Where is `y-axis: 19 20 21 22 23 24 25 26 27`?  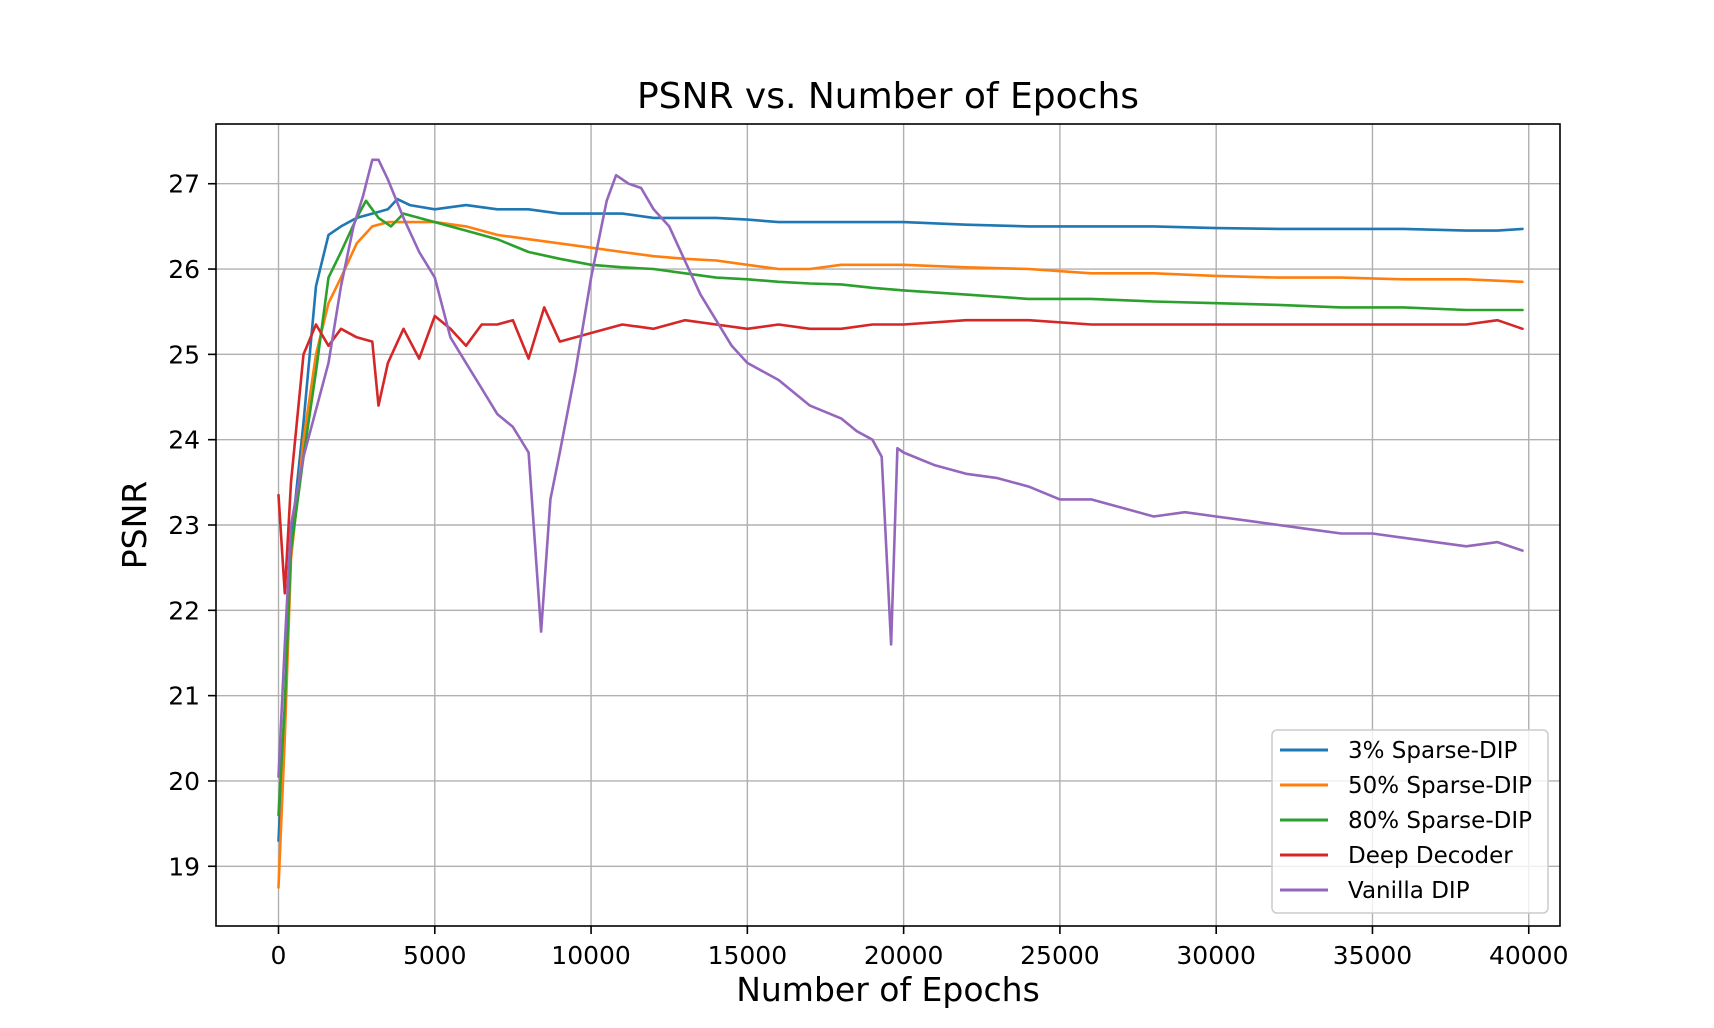
y-axis: 19 20 21 22 23 24 25 26 27 is located at coordinates (192, 525).